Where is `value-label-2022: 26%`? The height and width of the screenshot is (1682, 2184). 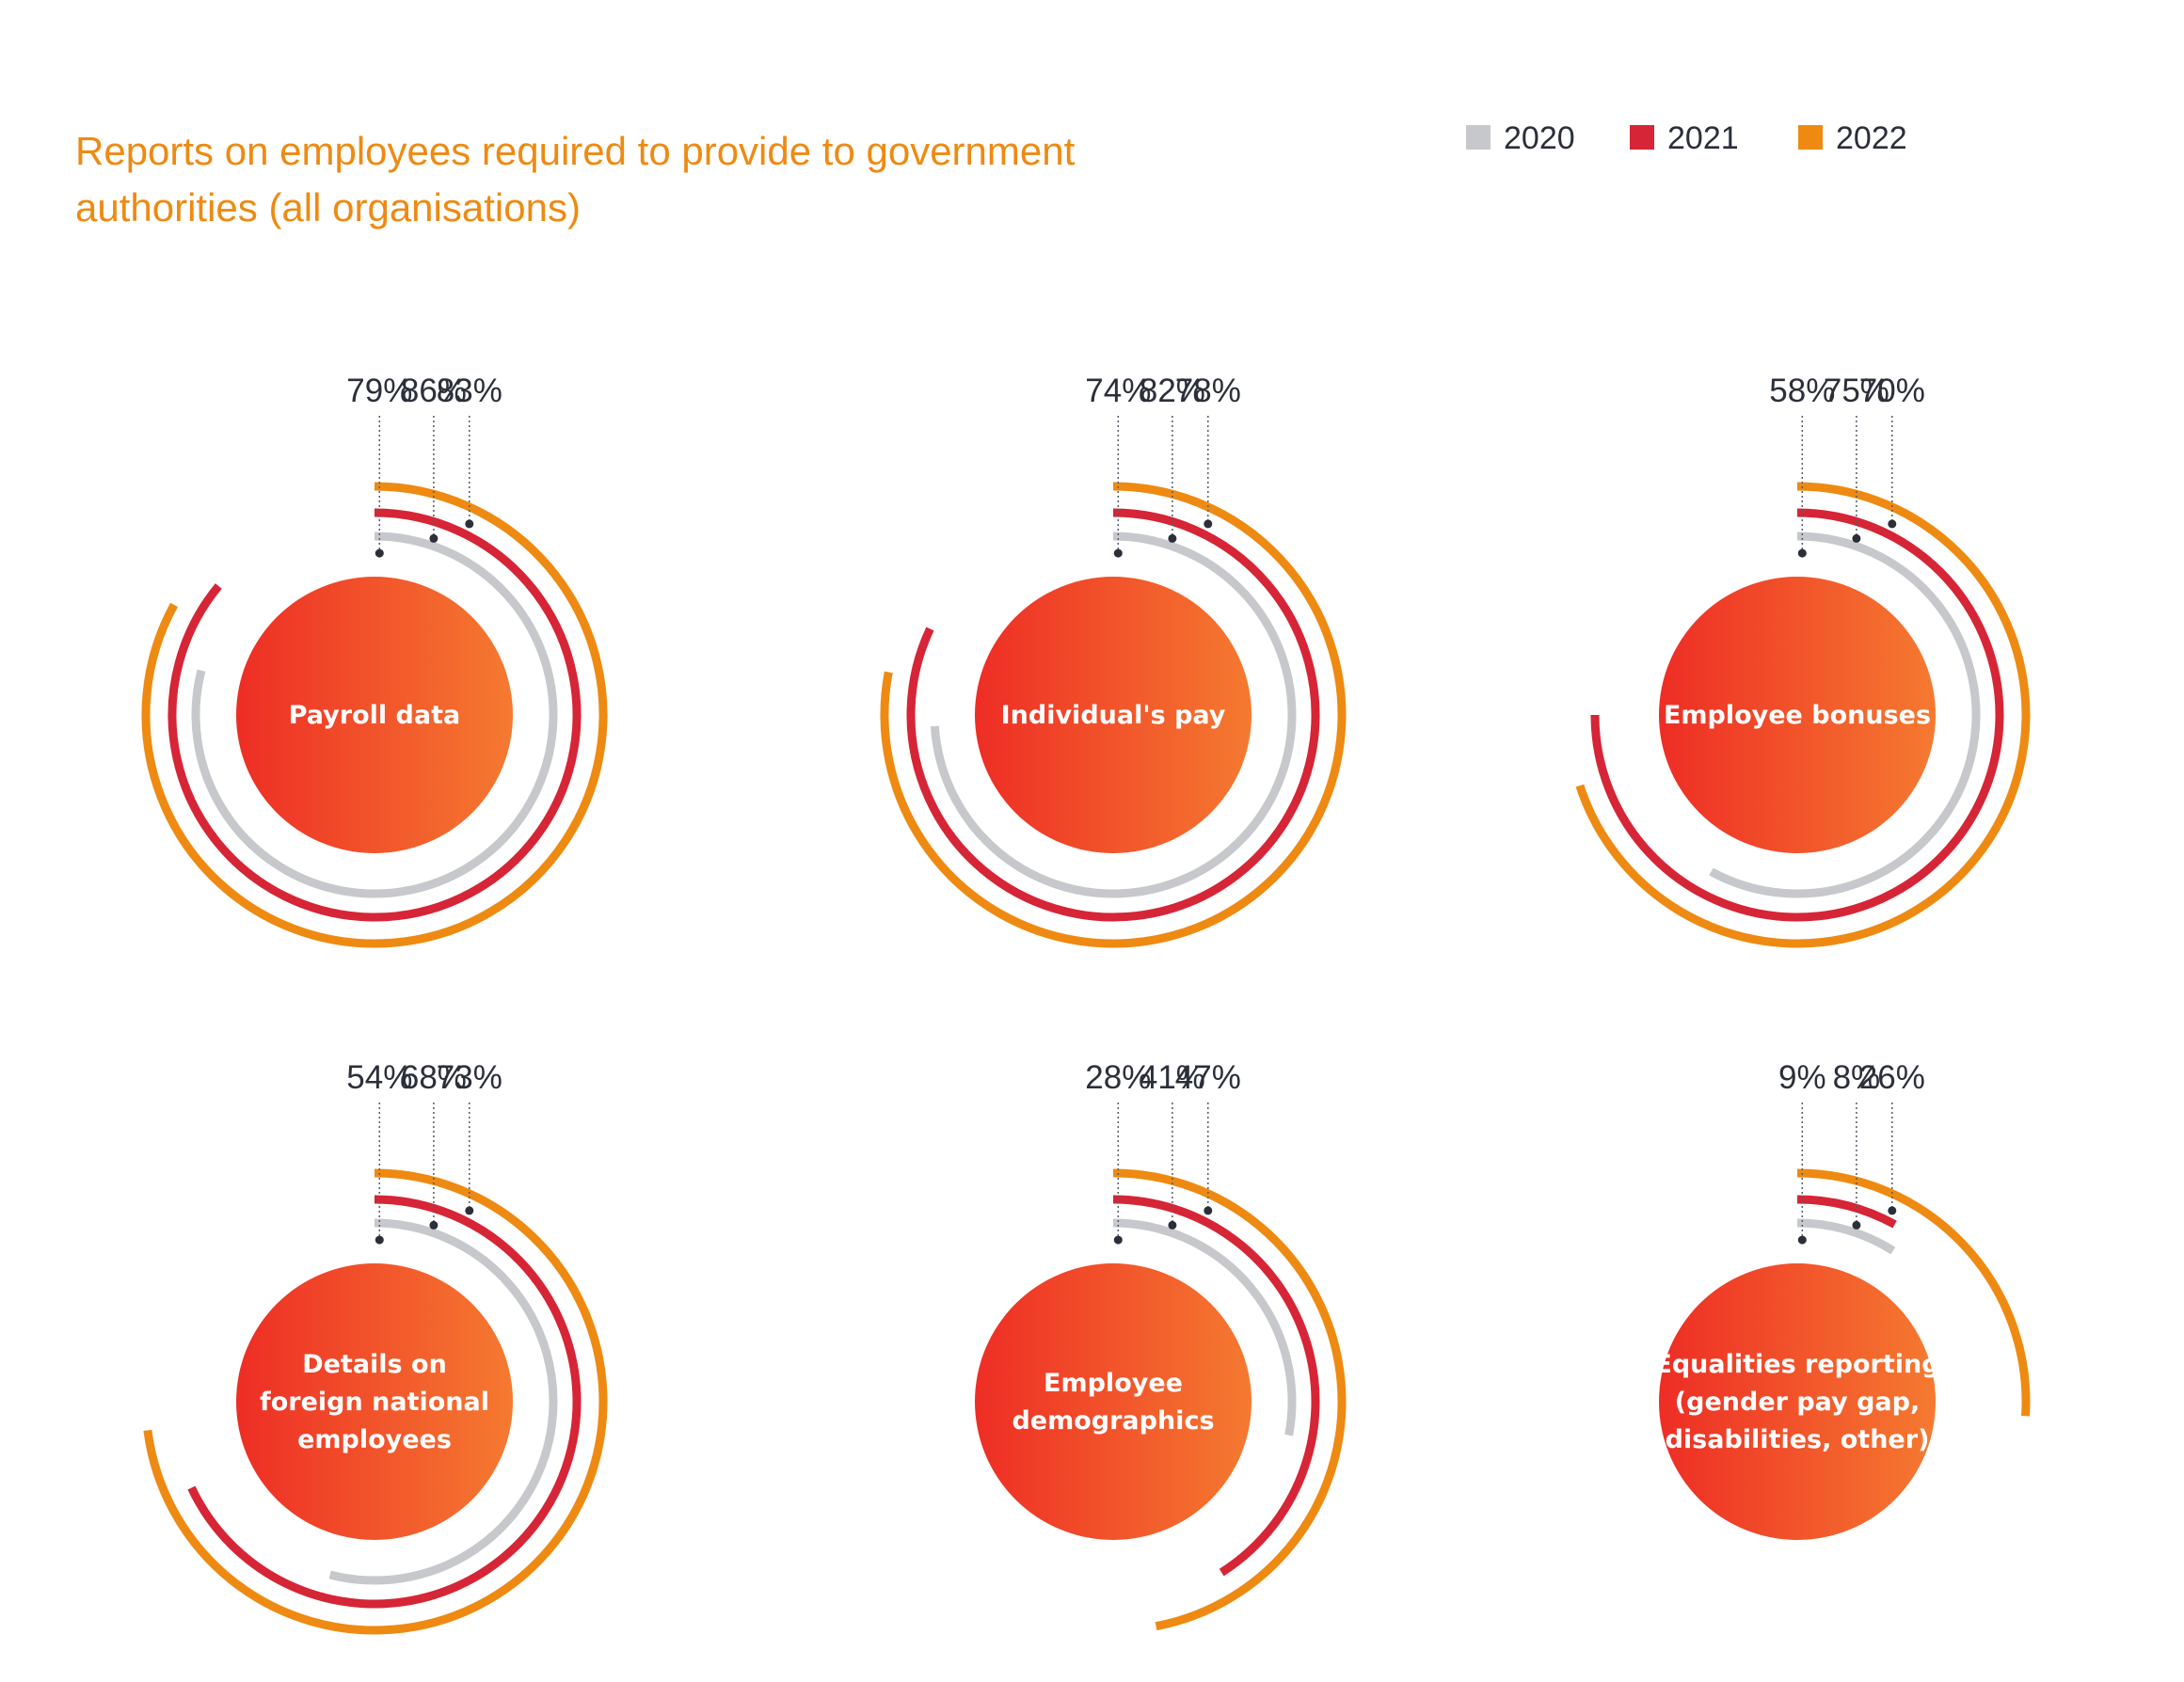
value-label-2022: 26% is located at coordinates (1892, 1077).